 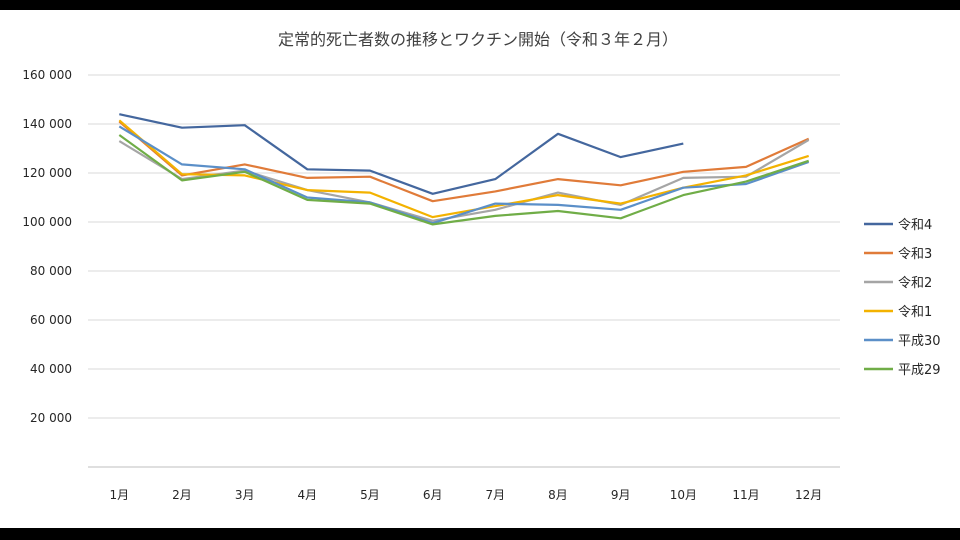 What do you see at coordinates (120, 495) in the screenshot?
I see `x-tick-label: 1月` at bounding box center [120, 495].